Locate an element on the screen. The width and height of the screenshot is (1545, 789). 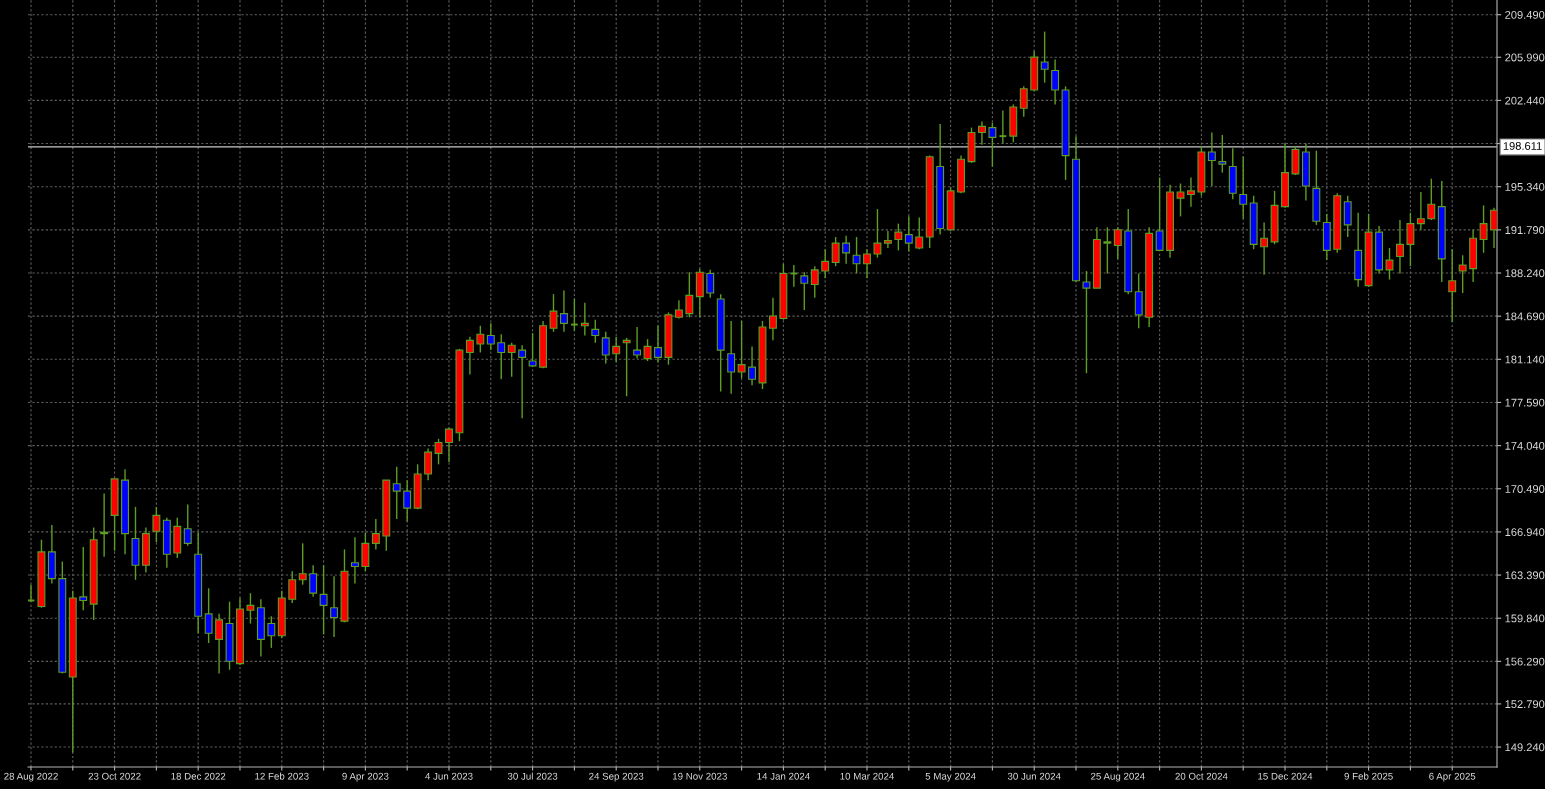
x-tick-label: 19 Nov 2023 is located at coordinates (699, 776).